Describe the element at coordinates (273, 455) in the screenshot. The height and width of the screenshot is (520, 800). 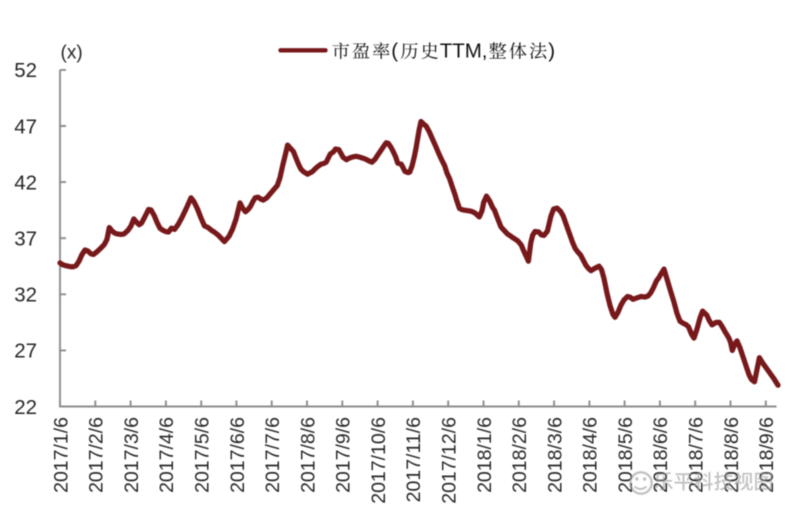
I see `svg-text: 2017/7/6` at that location.